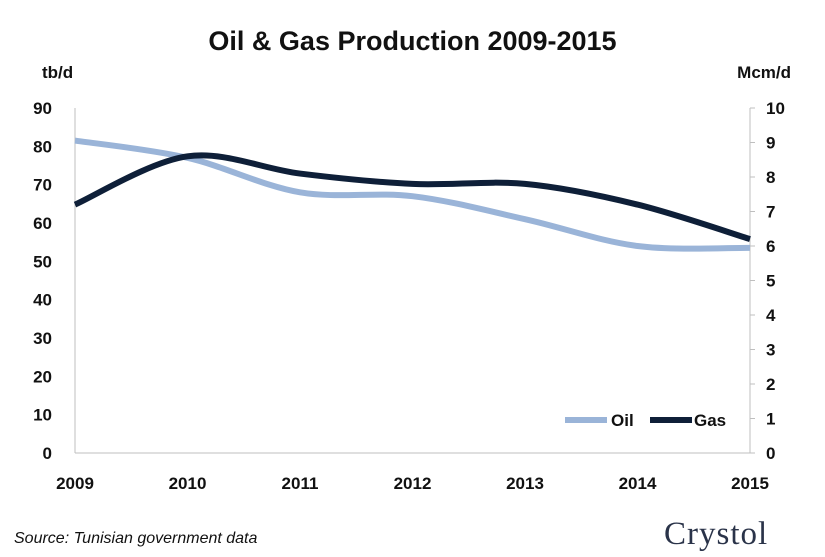 This screenshot has height=557, width=825. I want to click on y-right-tick-label: 8, so click(770, 177).